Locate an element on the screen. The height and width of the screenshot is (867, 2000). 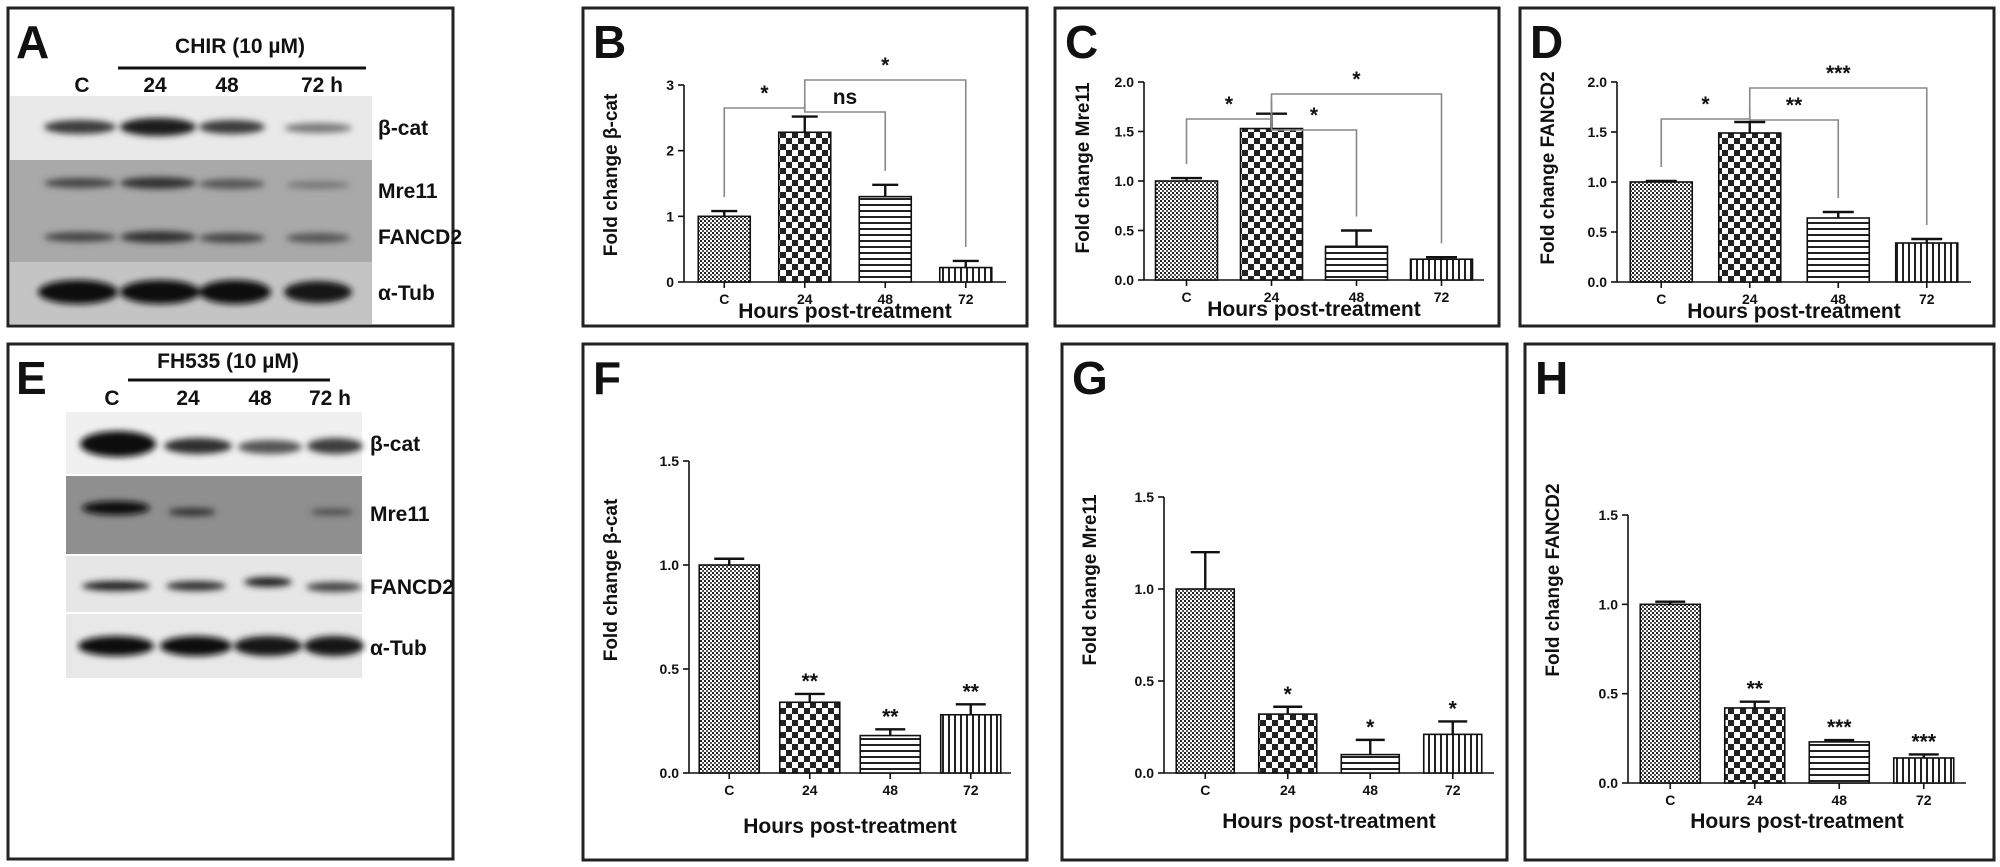
bands-mre11 is located at coordinates (218, 508).